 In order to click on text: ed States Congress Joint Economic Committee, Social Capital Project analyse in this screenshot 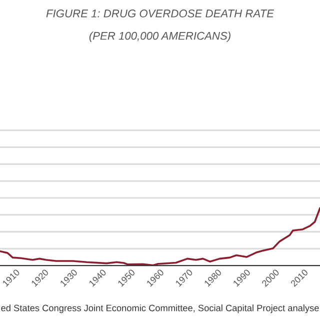, I will do `click(160, 309)`.